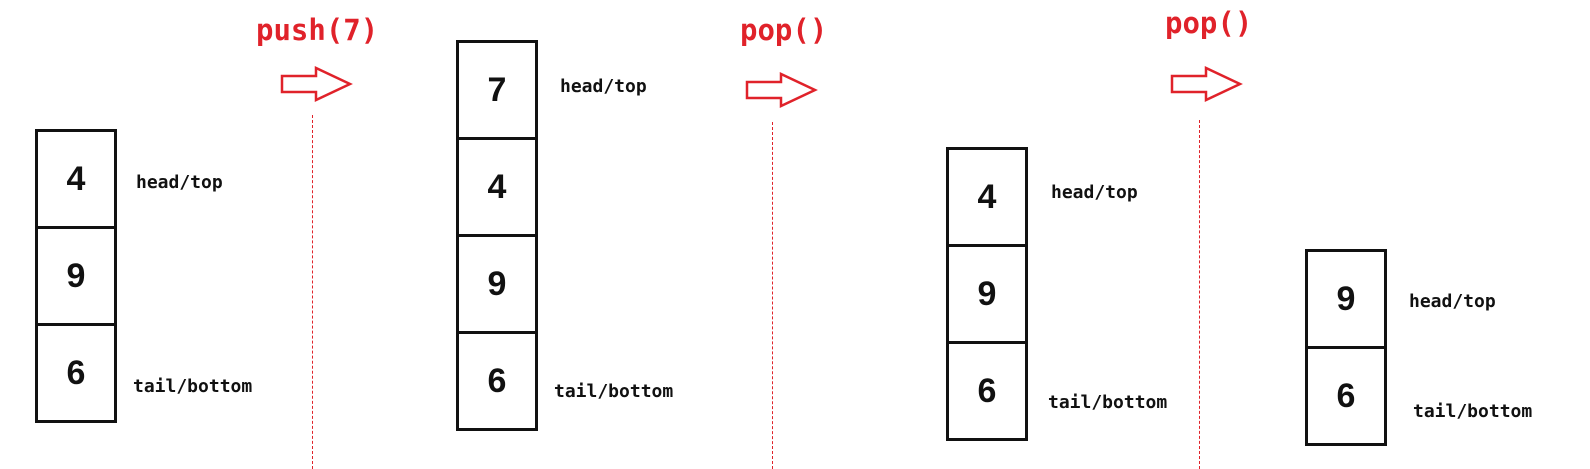 This screenshot has width=1590, height=469. I want to click on stack-3-cell-1: 4, so click(987, 197).